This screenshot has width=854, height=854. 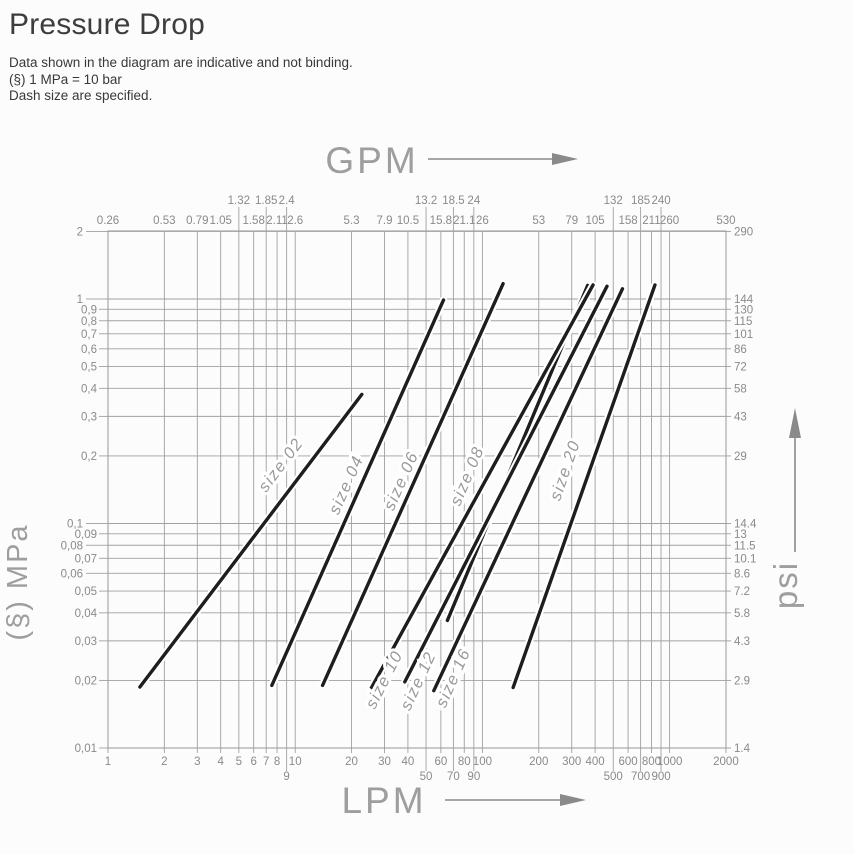 I want to click on gpm-tick-label: 260, so click(x=669, y=221).